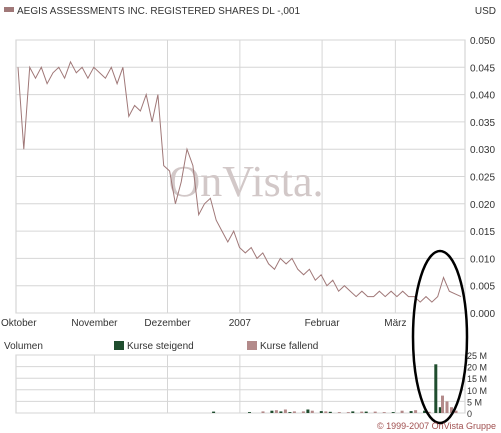 Image resolution: width=501 pixels, height=433 pixels. Describe the element at coordinates (167, 323) in the screenshot. I see `price-x-tick-label: Dezember` at that location.